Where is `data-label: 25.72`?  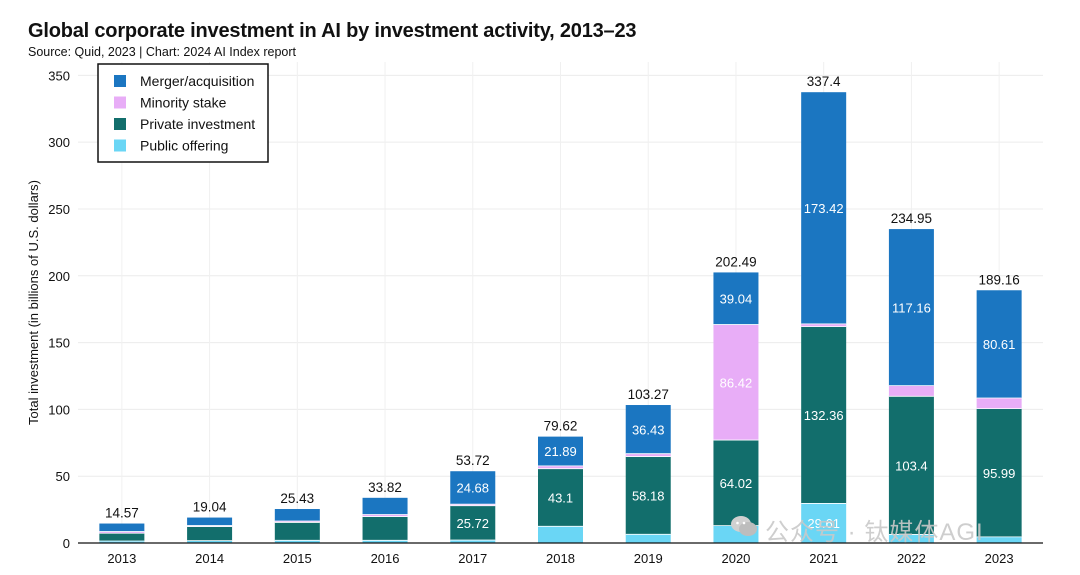
data-label: 25.72 is located at coordinates (472, 523).